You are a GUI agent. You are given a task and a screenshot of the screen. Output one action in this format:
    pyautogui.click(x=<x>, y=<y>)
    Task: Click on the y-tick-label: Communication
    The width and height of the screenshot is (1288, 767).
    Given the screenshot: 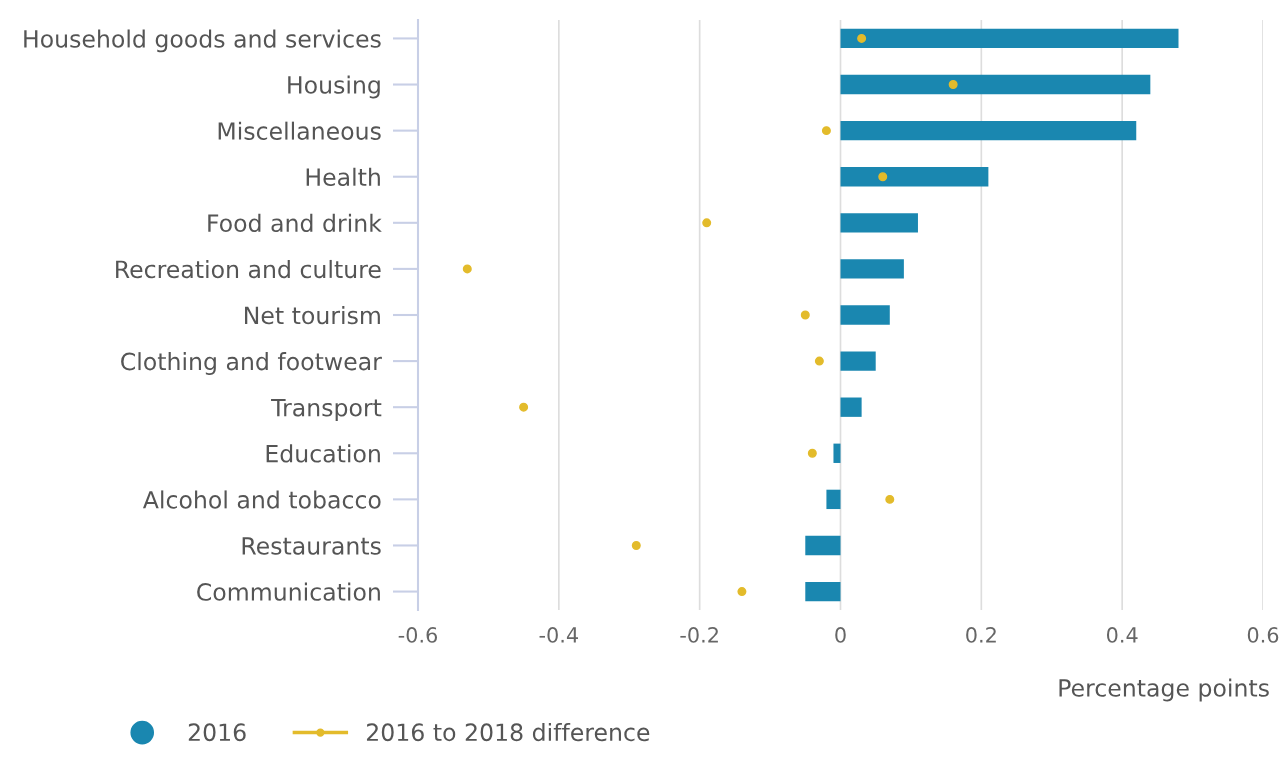 What is the action you would take?
    pyautogui.click(x=288, y=591)
    